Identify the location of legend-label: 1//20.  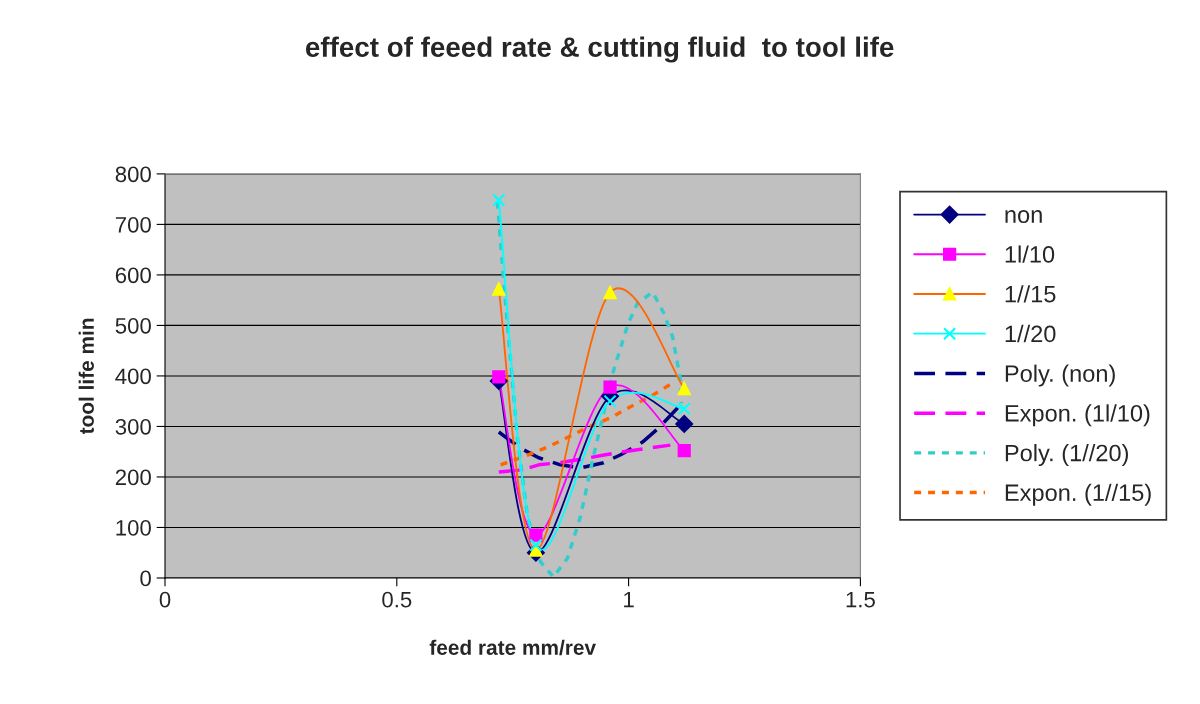
(1030, 333).